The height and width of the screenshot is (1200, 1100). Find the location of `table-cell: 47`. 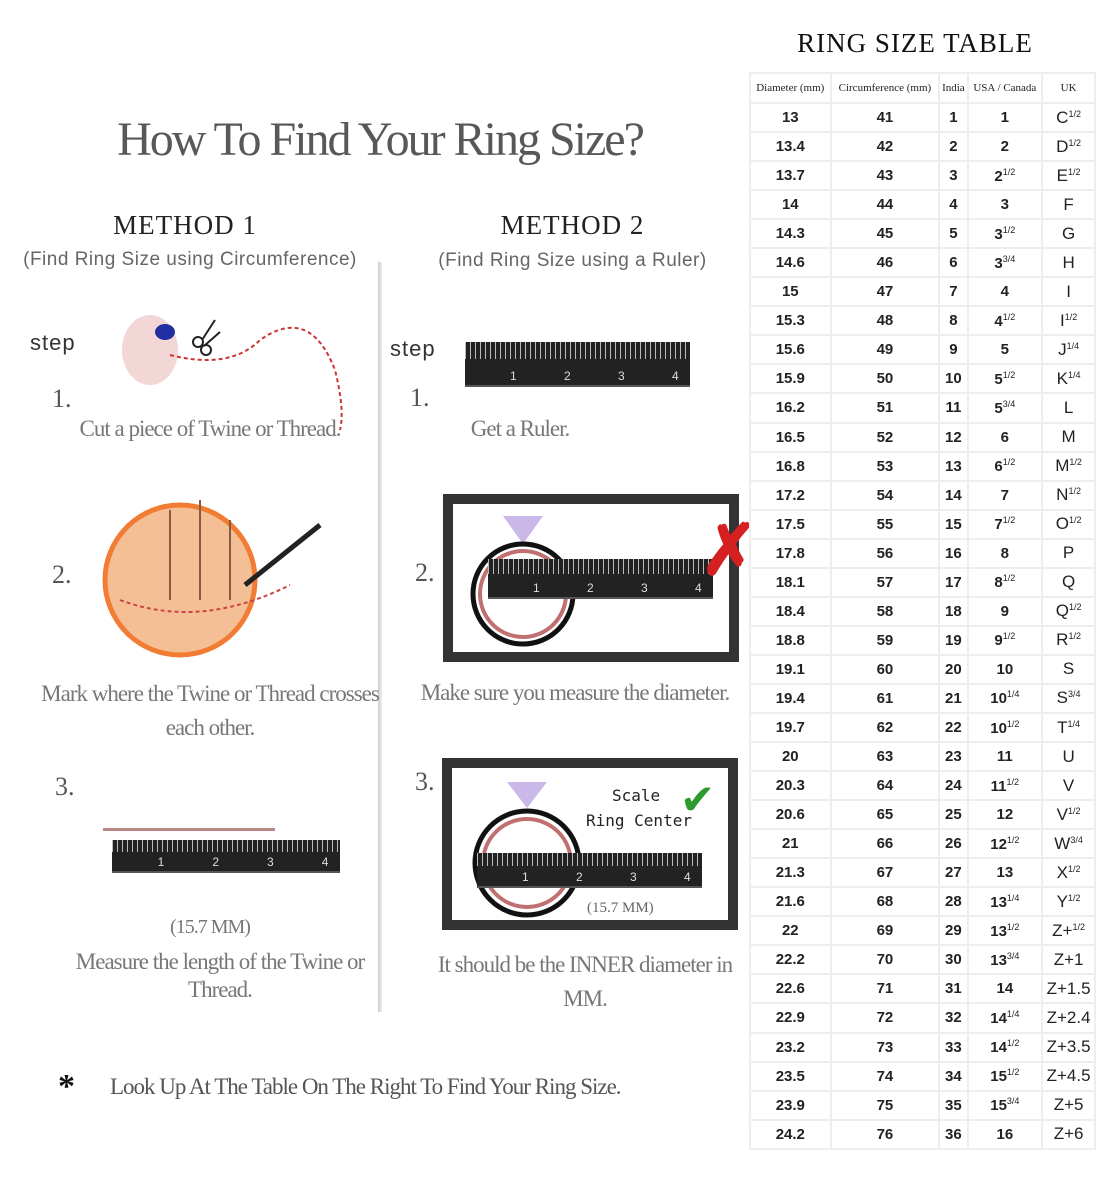

table-cell: 47 is located at coordinates (885, 292).